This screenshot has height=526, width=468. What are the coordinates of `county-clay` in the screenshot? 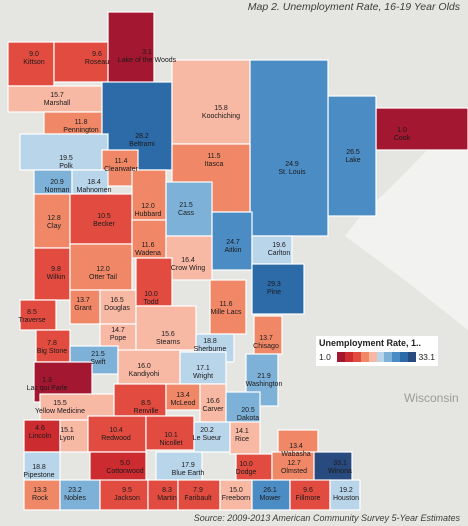 It's located at (52, 221).